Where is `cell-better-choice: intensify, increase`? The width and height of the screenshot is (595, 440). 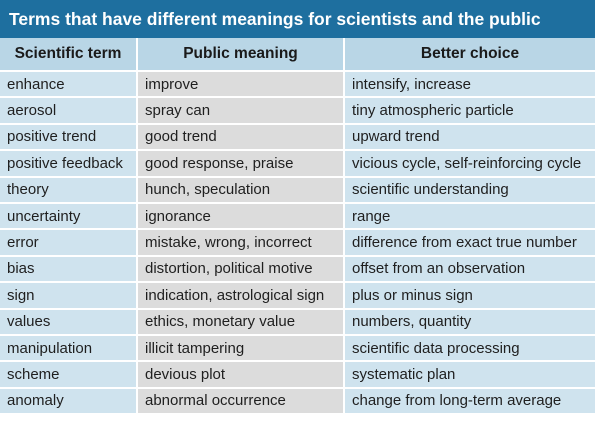 cell-better-choice: intensify, increase is located at coordinates (470, 85).